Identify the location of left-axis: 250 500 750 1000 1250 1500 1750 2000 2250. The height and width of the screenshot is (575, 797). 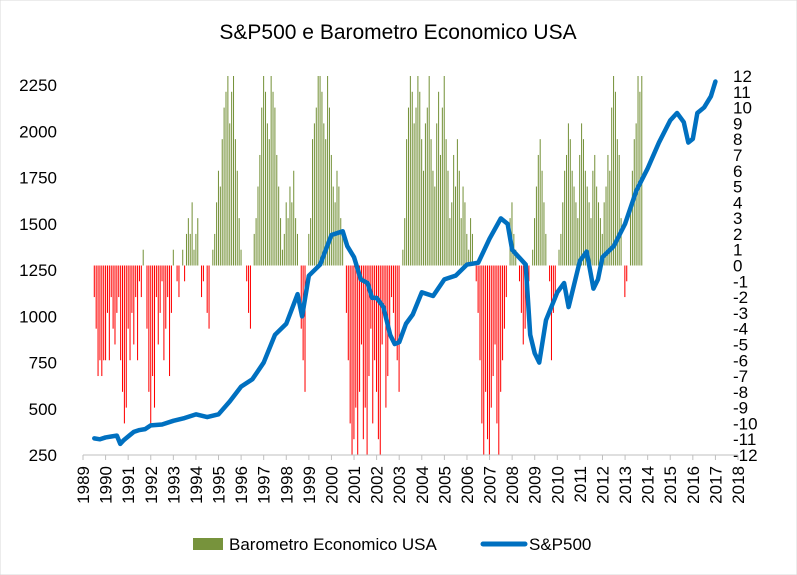
(38, 270).